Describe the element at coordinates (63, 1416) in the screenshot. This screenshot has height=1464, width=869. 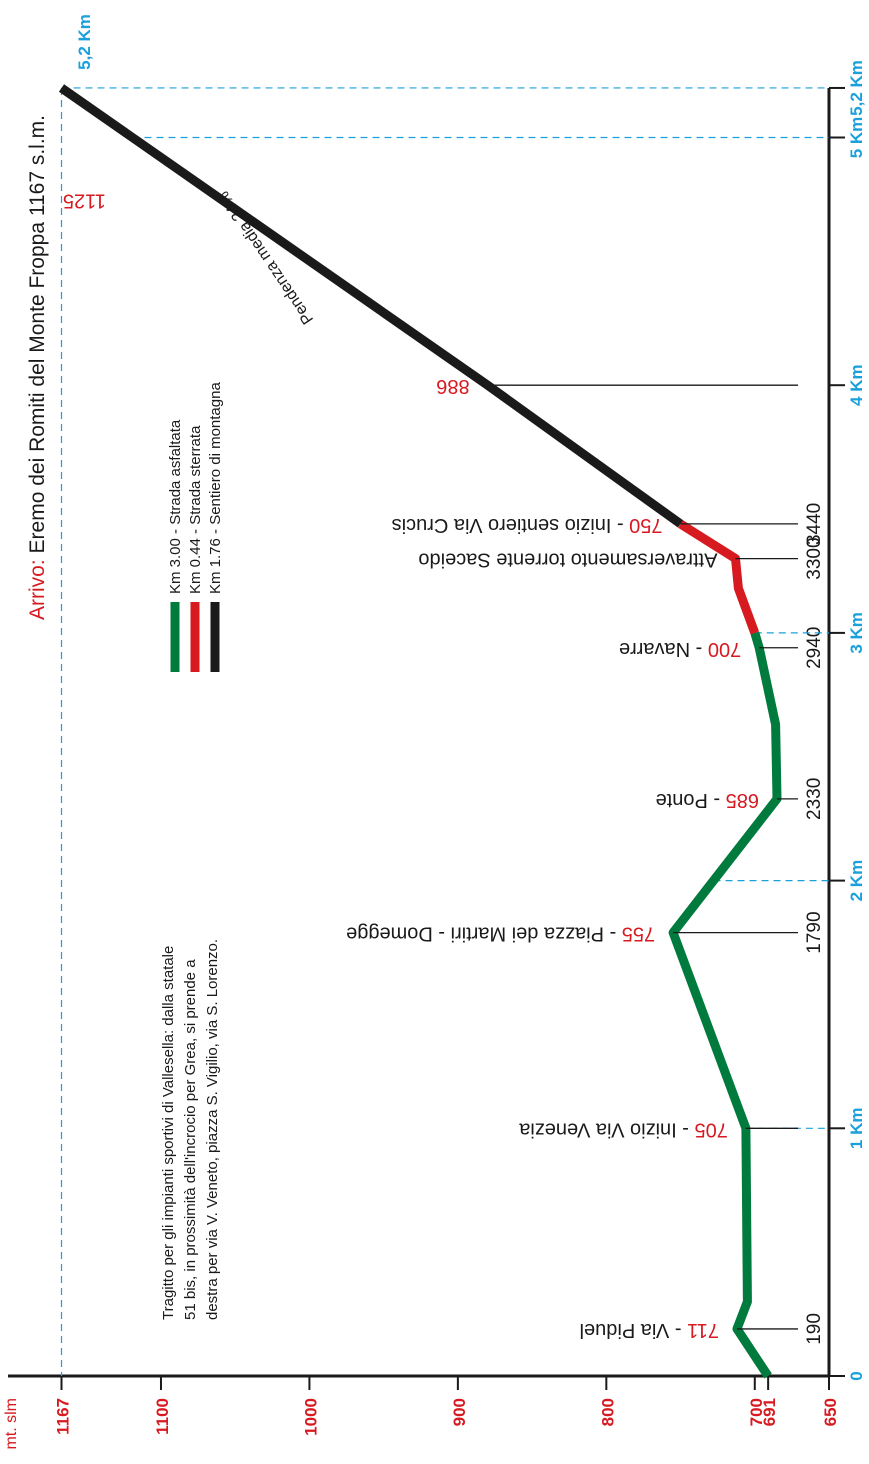
I see `elevation-tick-label: 1167` at that location.